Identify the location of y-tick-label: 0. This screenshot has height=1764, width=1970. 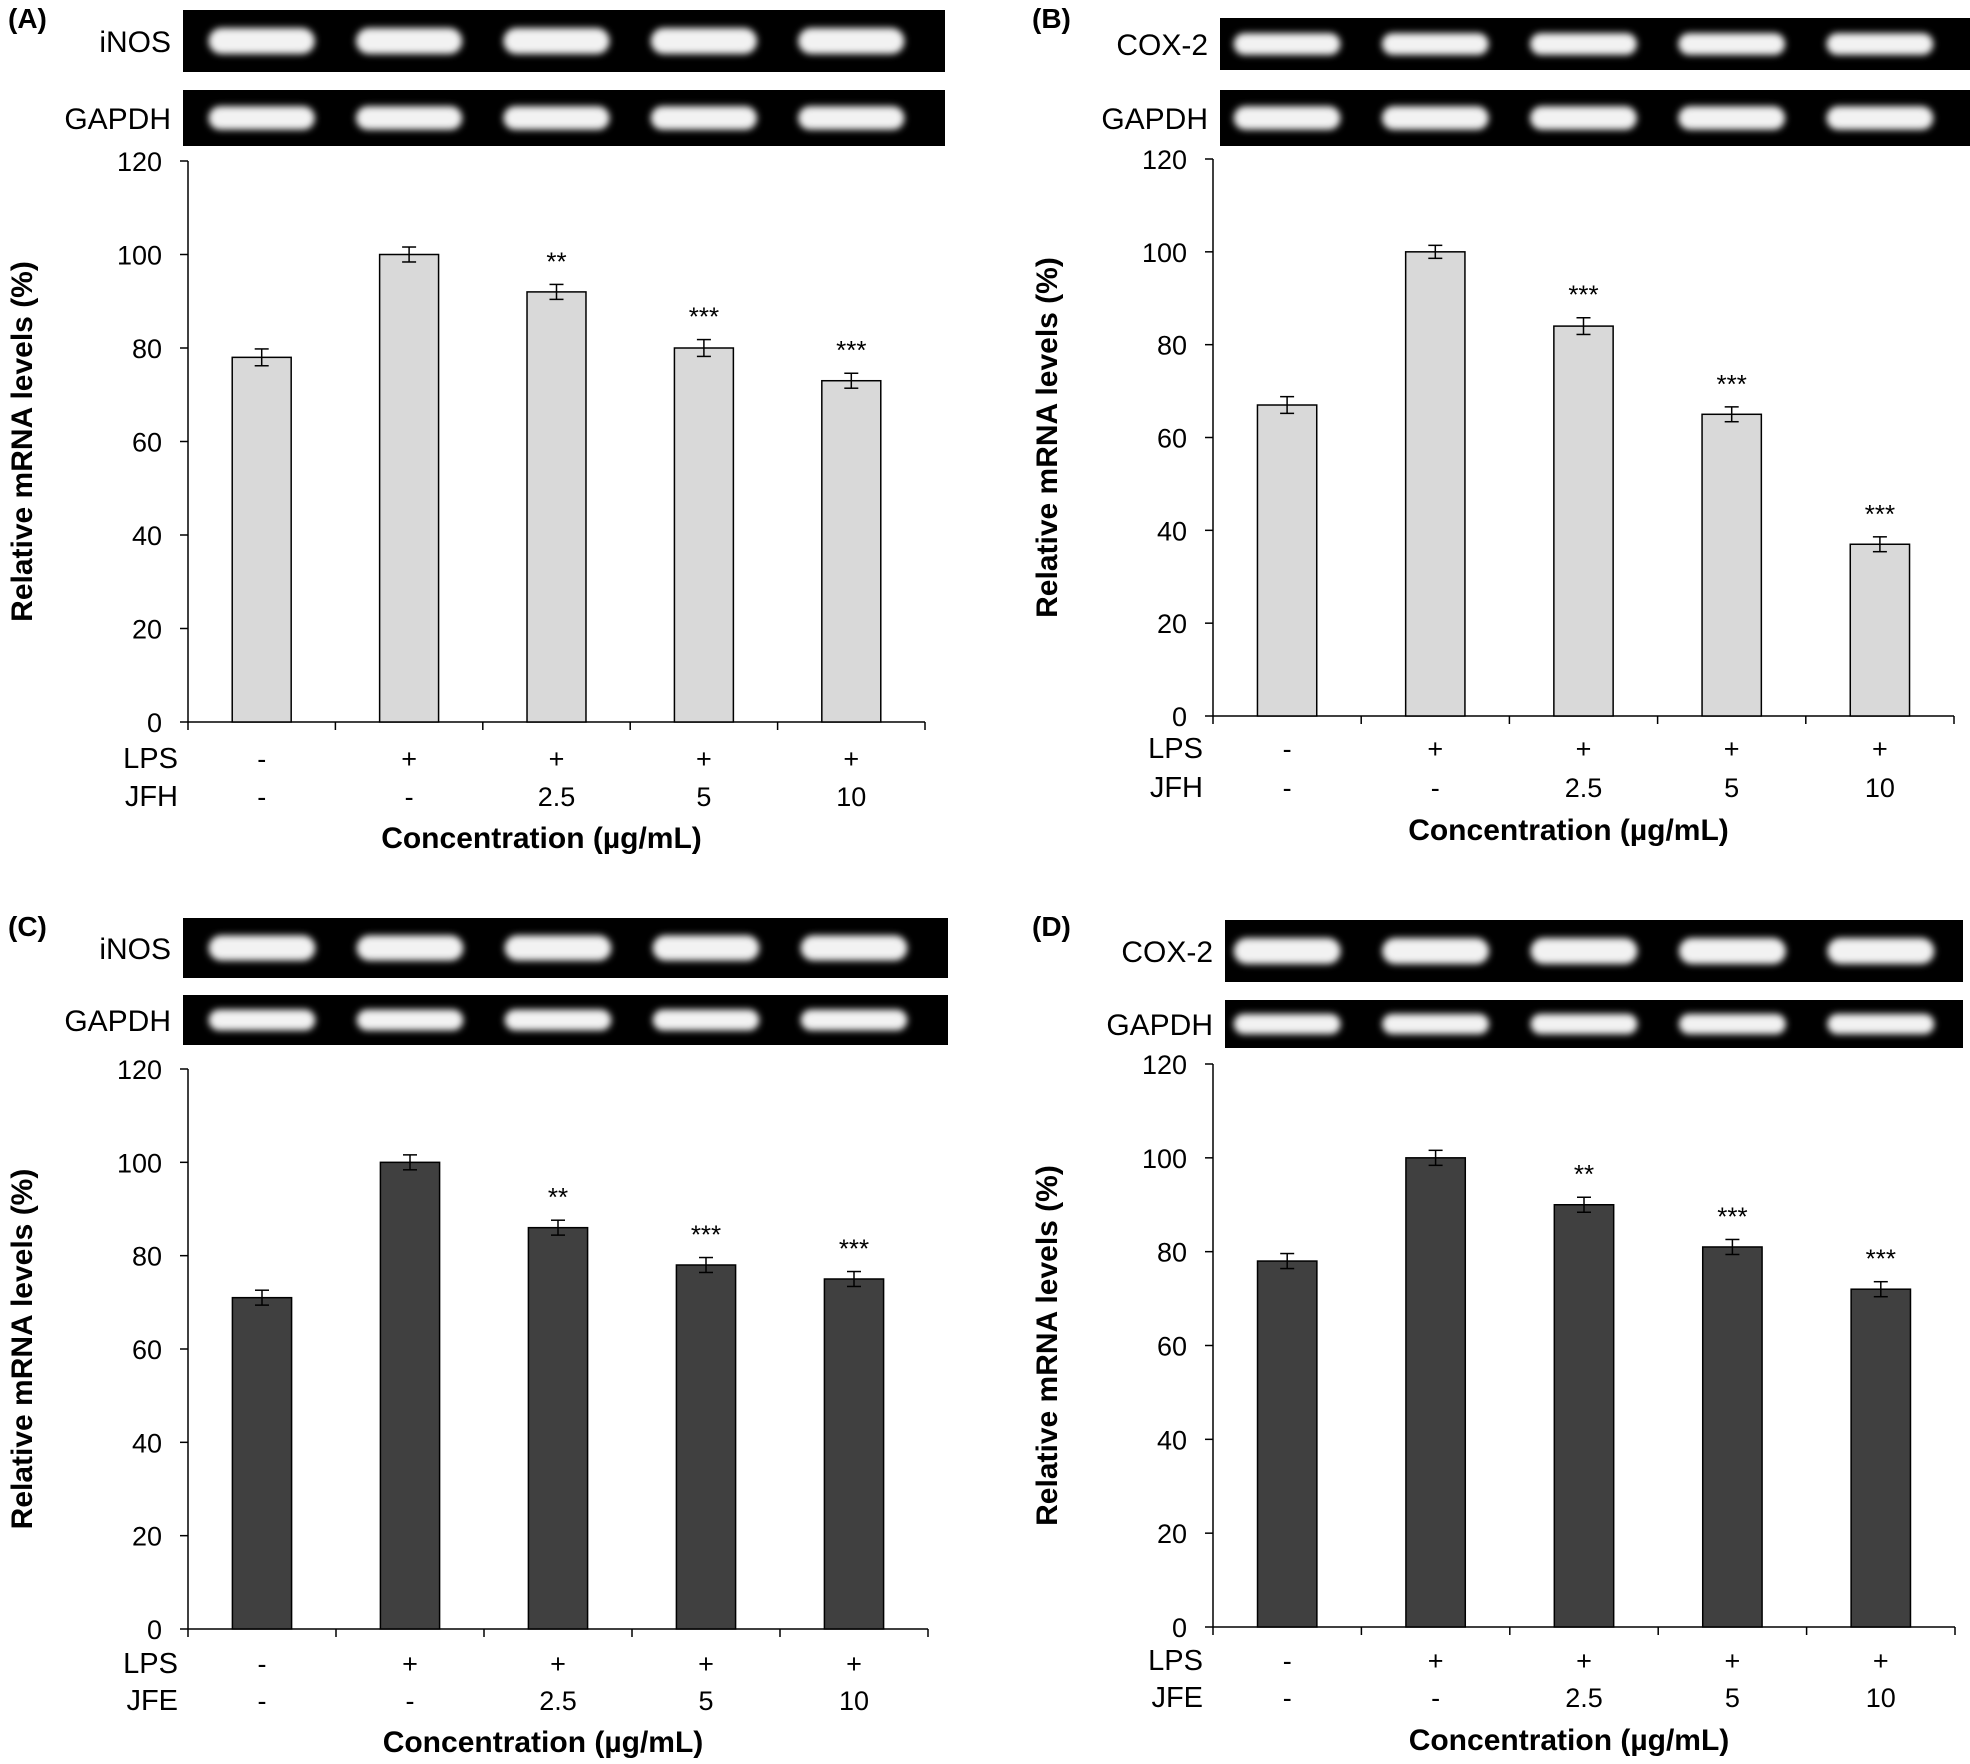
(154, 723).